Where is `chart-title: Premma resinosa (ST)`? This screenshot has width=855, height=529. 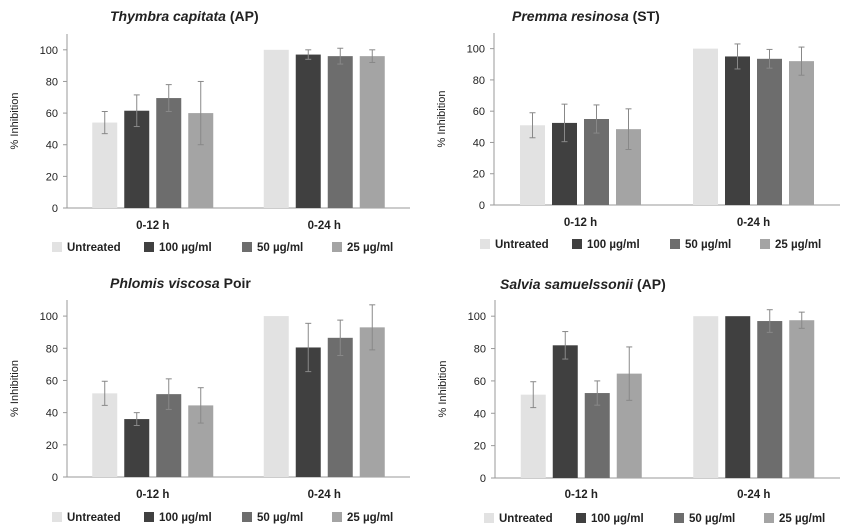
chart-title: Premma resinosa (ST) is located at coordinates (586, 16).